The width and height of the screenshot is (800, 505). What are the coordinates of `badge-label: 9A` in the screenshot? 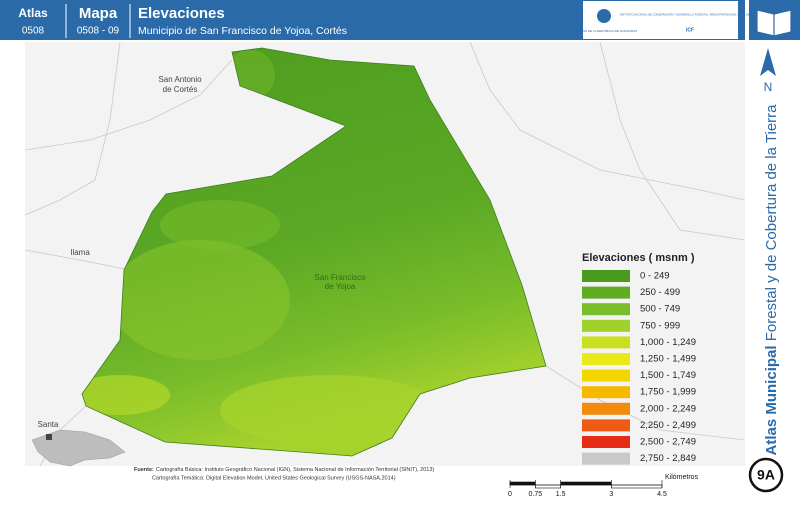 It's located at (766, 475).